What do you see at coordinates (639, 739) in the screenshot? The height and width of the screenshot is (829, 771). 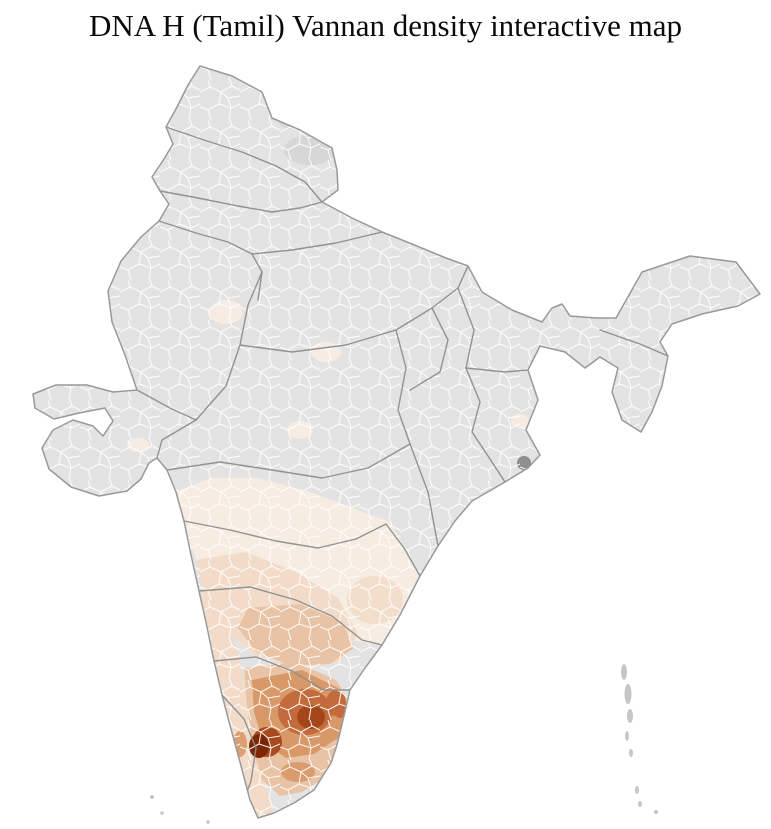 I see `andaman-nicobar-islands` at bounding box center [639, 739].